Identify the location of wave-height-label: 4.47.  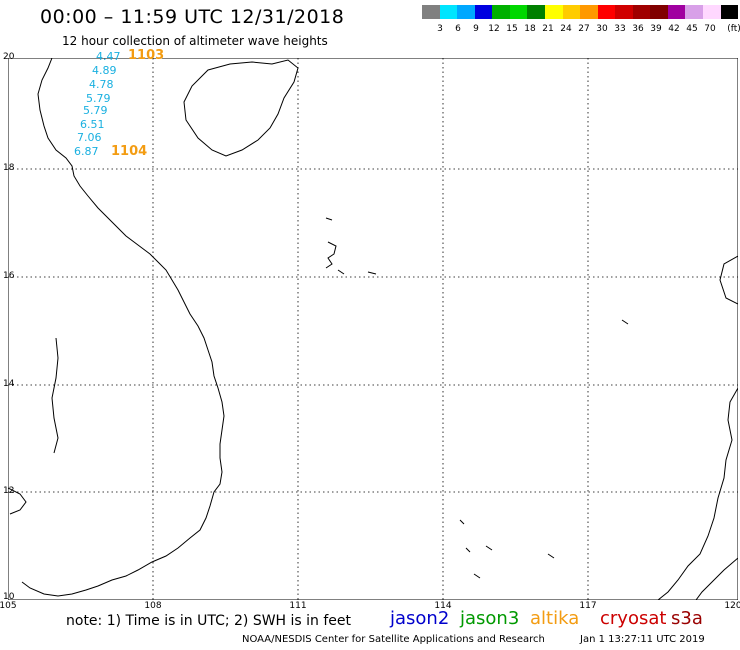
(108, 56).